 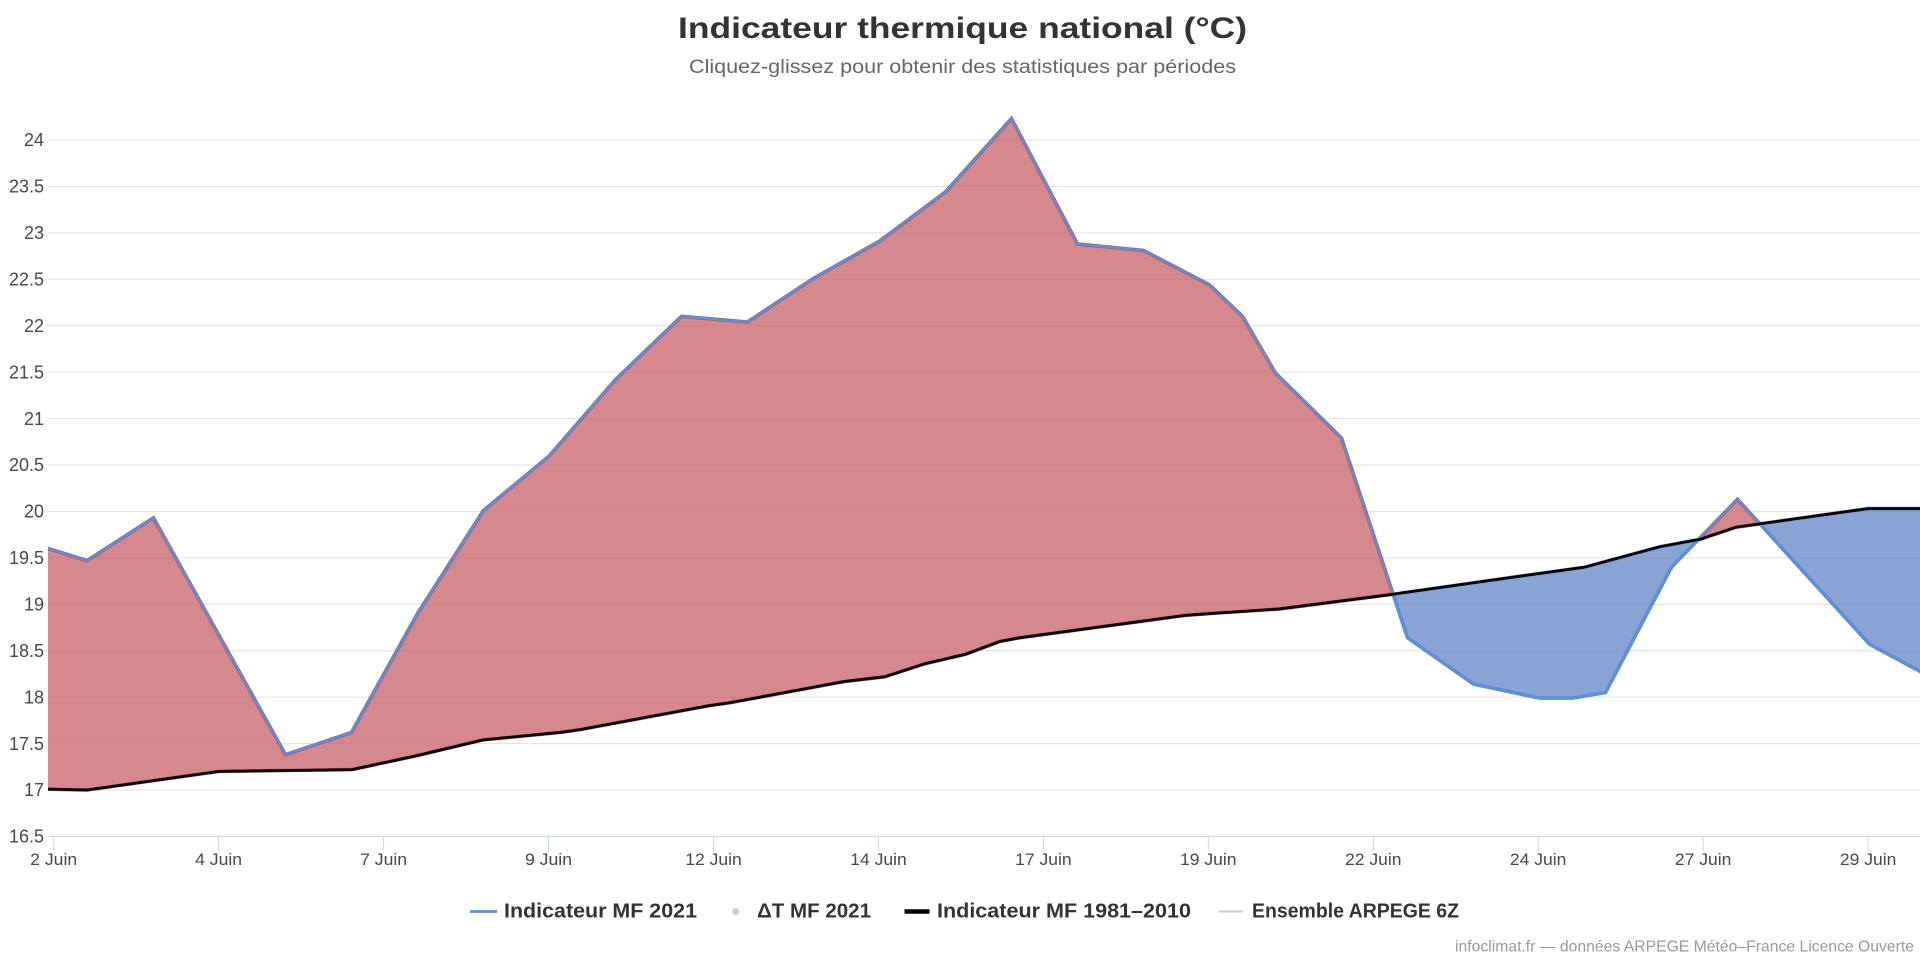 What do you see at coordinates (878, 859) in the screenshot?
I see `svg-text: 14 Juin` at bounding box center [878, 859].